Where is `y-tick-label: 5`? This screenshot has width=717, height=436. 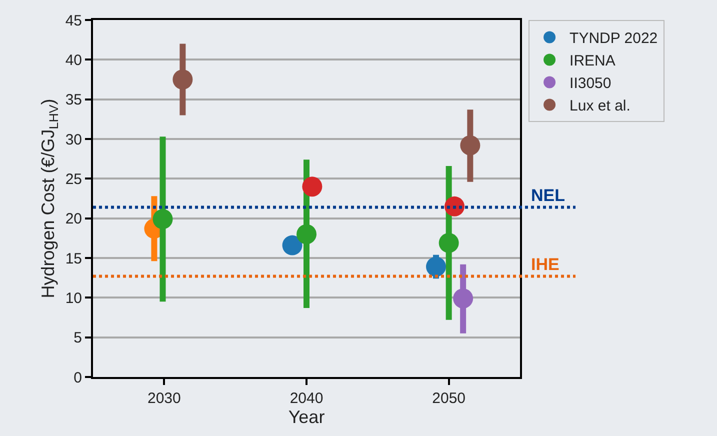 y-tick-label: 5 is located at coordinates (78, 338).